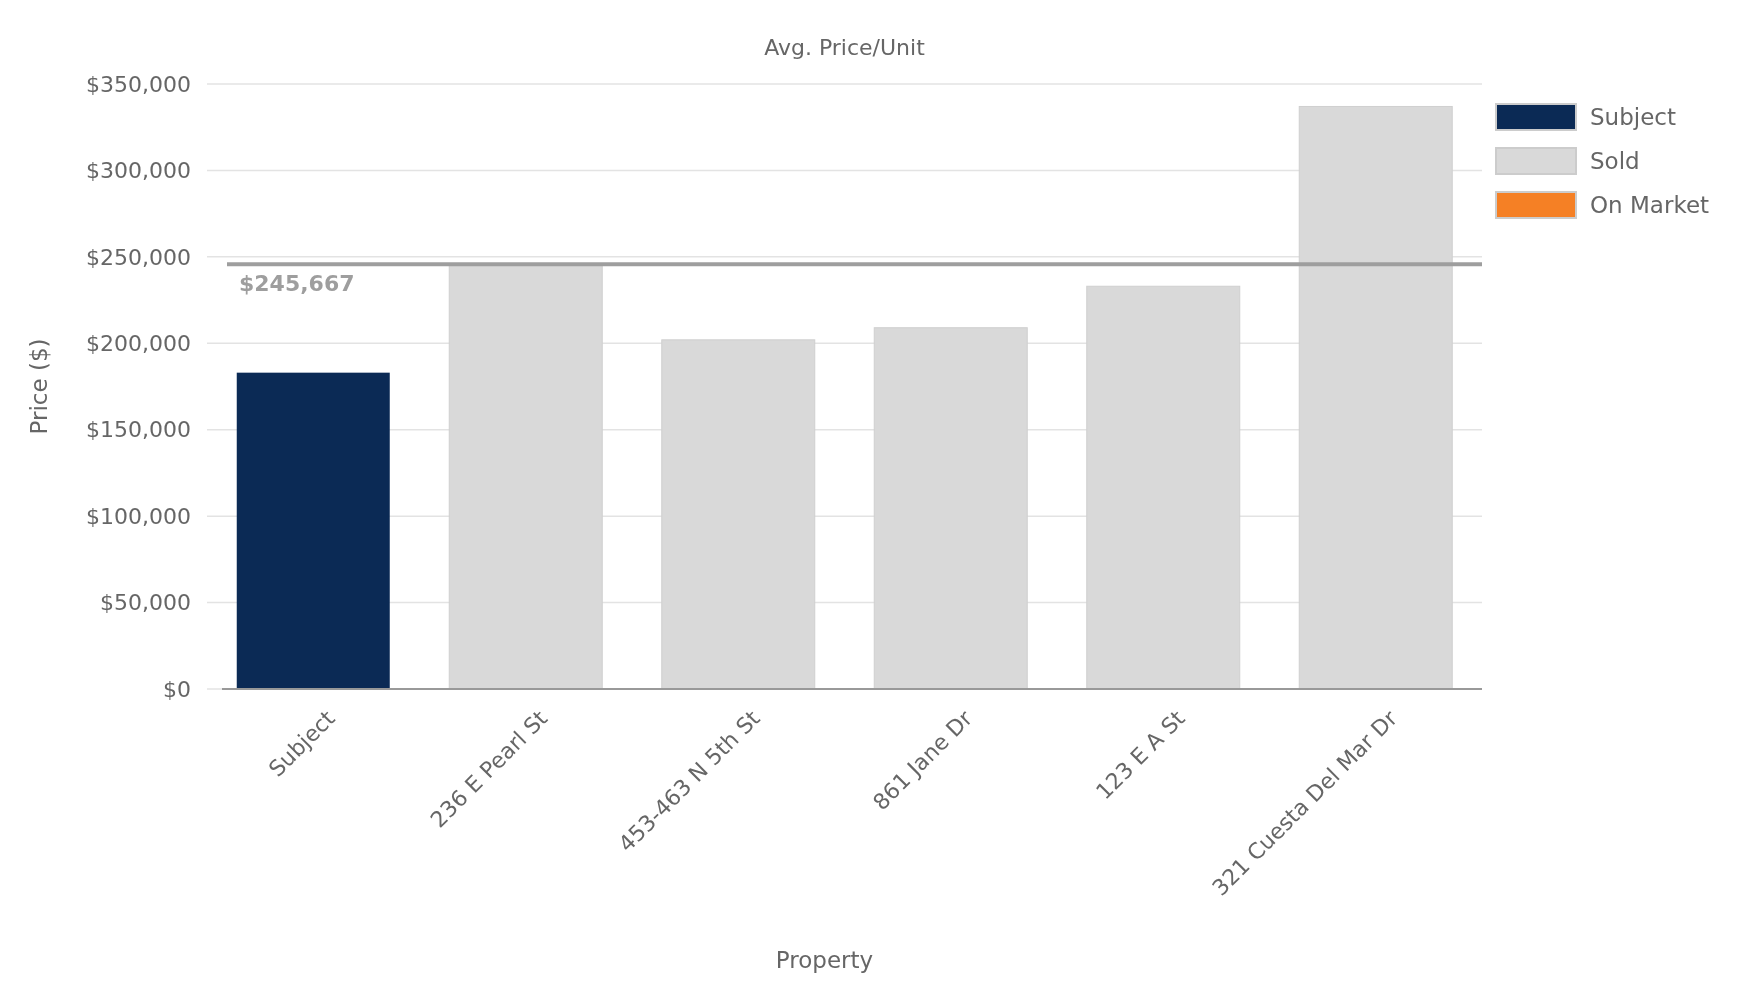 This screenshot has height=990, width=1743. I want to click on y-tick-label: $200,000, so click(138, 343).